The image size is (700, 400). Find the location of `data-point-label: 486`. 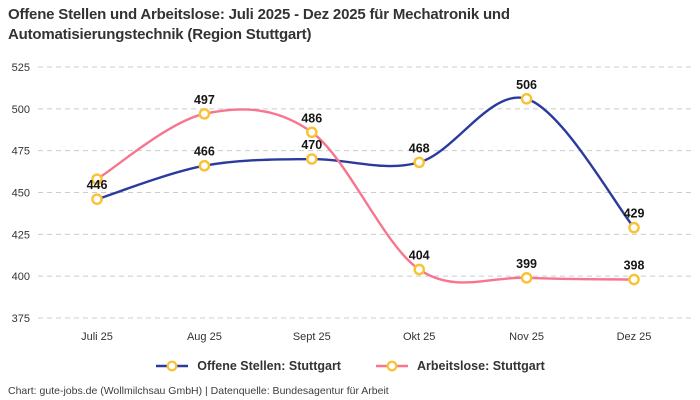

data-point-label: 486 is located at coordinates (311, 118).